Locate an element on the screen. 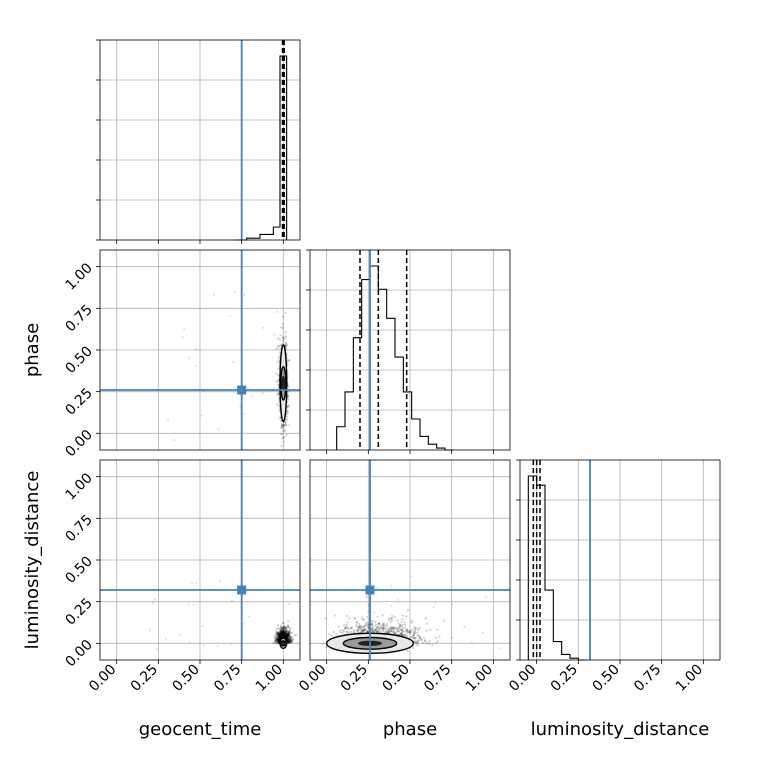  truth-marker is located at coordinates (370, 590).